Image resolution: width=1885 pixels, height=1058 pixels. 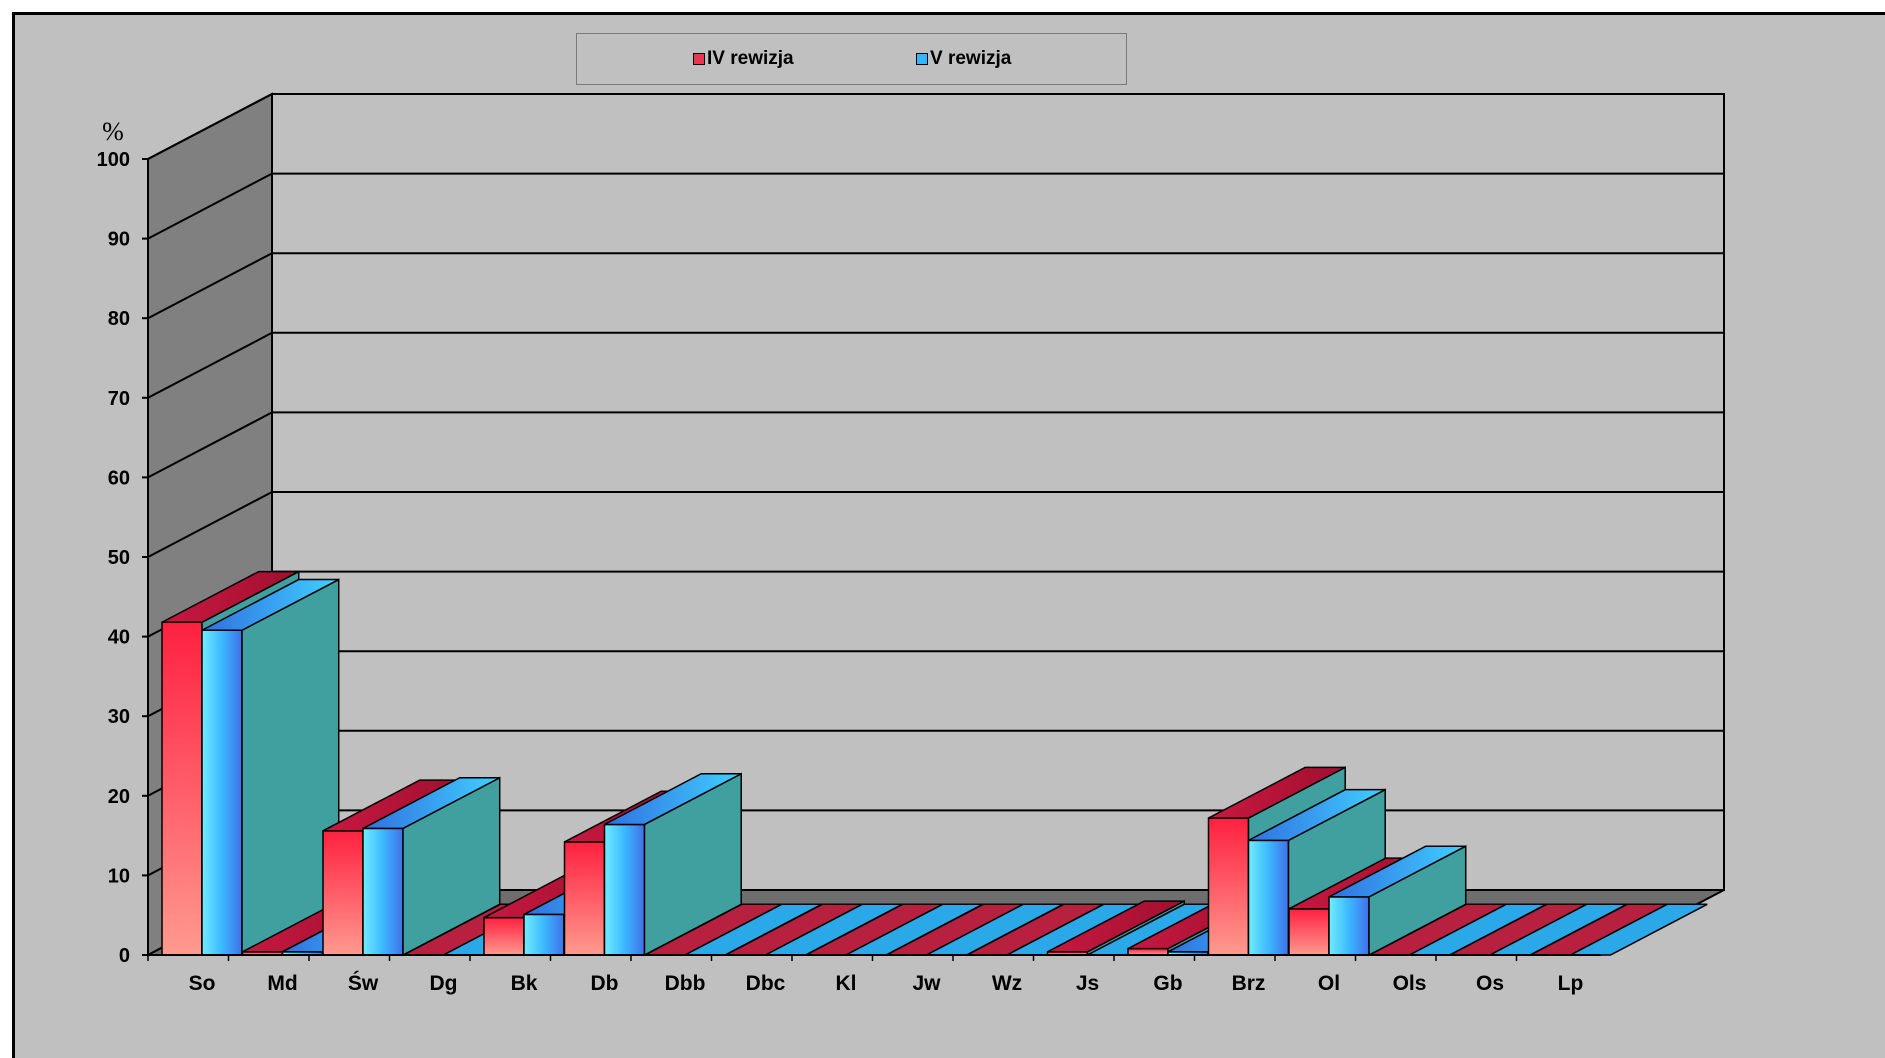 I want to click on y-tick-label: 40, so click(x=119, y=638).